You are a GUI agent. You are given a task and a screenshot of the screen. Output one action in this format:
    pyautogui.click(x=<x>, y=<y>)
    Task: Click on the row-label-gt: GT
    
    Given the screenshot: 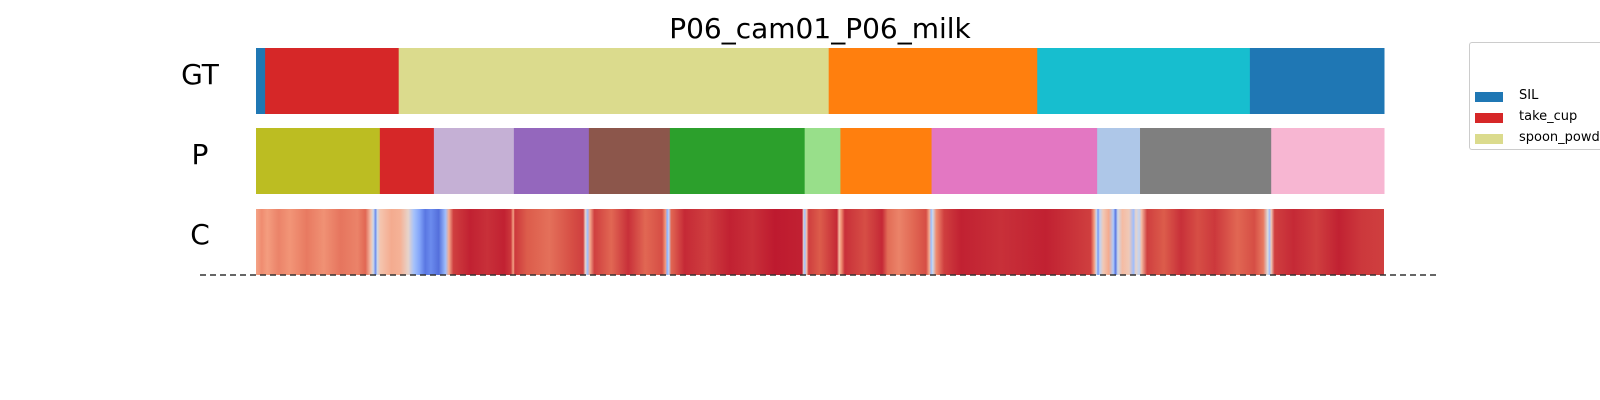 What is the action you would take?
    pyautogui.click(x=200, y=74)
    